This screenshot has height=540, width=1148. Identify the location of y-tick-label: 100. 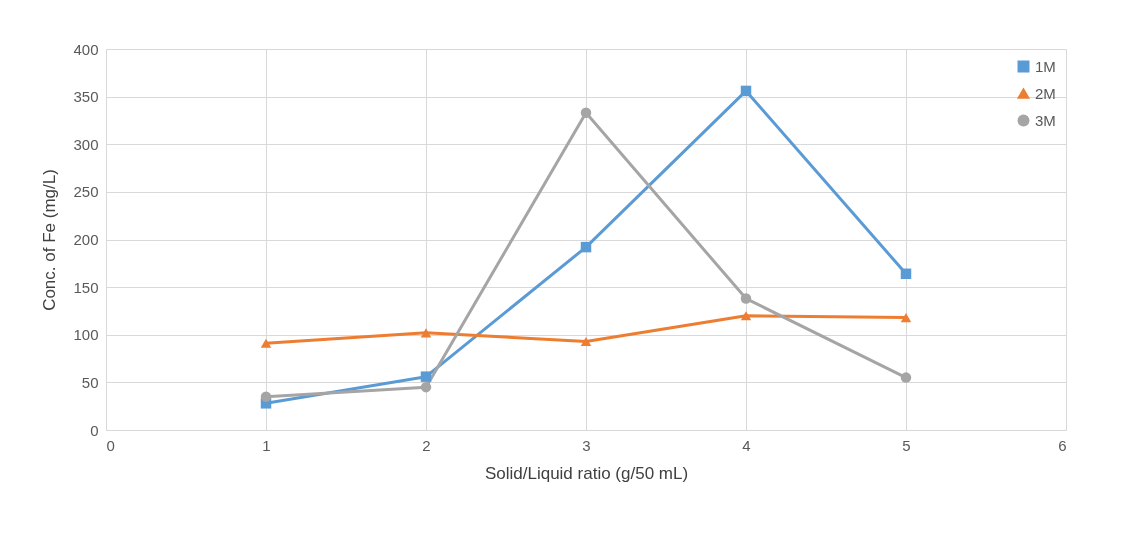
(86, 335).